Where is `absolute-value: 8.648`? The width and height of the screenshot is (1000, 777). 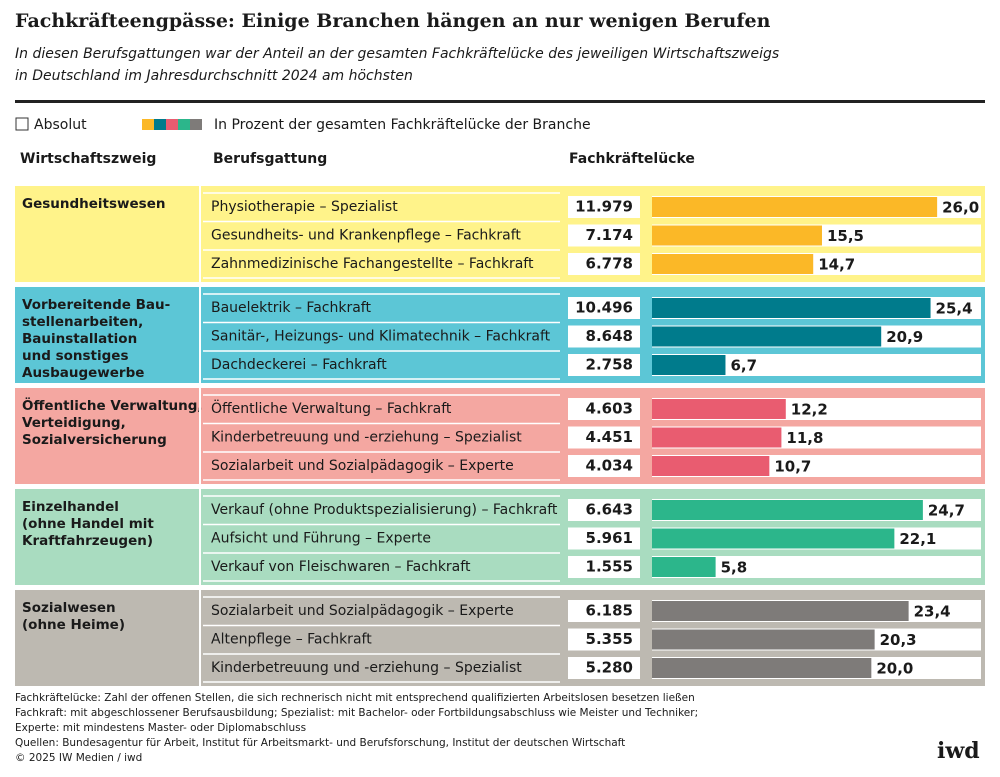
absolute-value: 8.648 is located at coordinates (609, 336).